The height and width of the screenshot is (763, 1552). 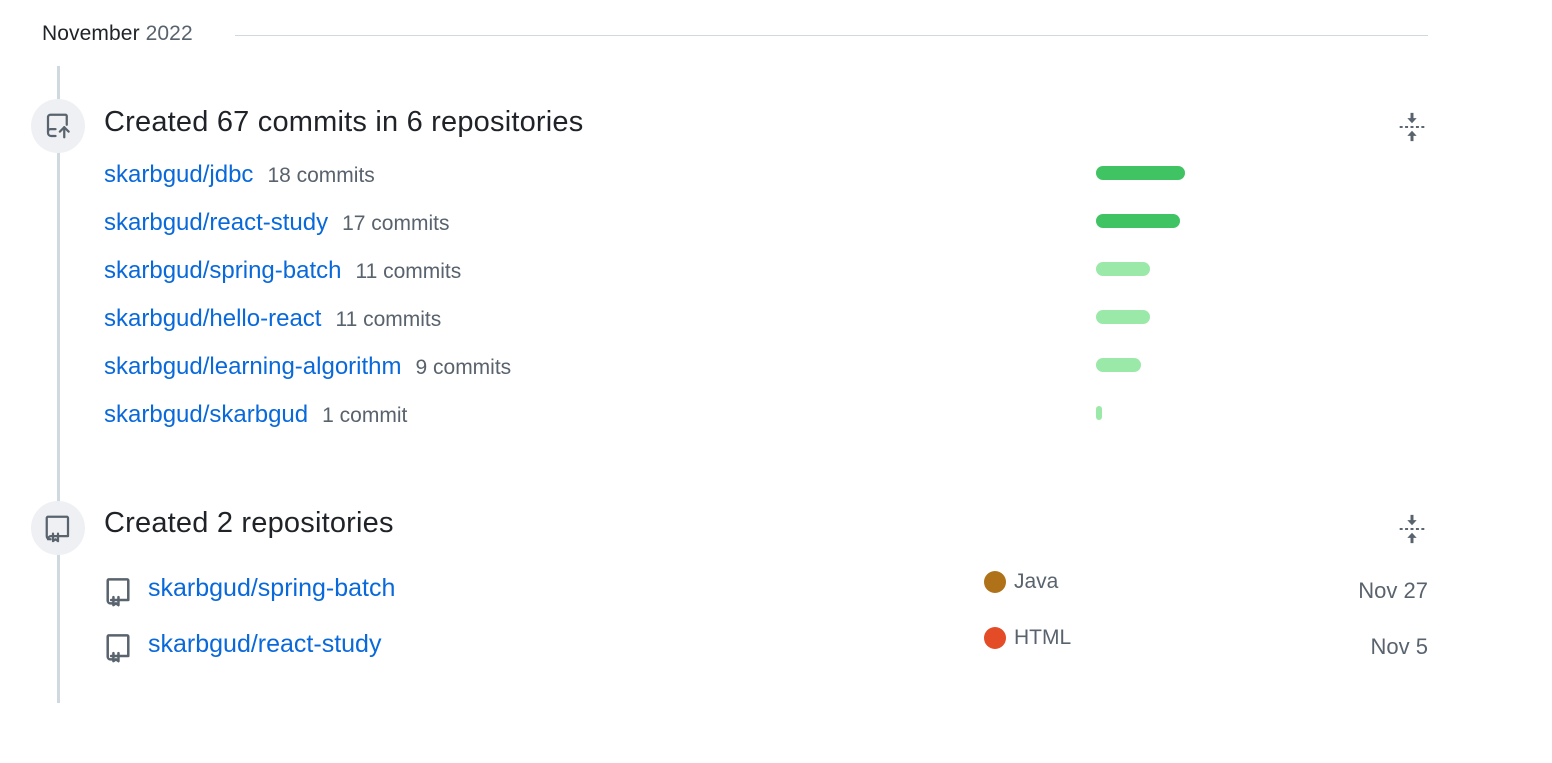 What do you see at coordinates (766, 590) in the screenshot?
I see `created-repo-row: skarbgud/spring-batch Java Nov 27` at bounding box center [766, 590].